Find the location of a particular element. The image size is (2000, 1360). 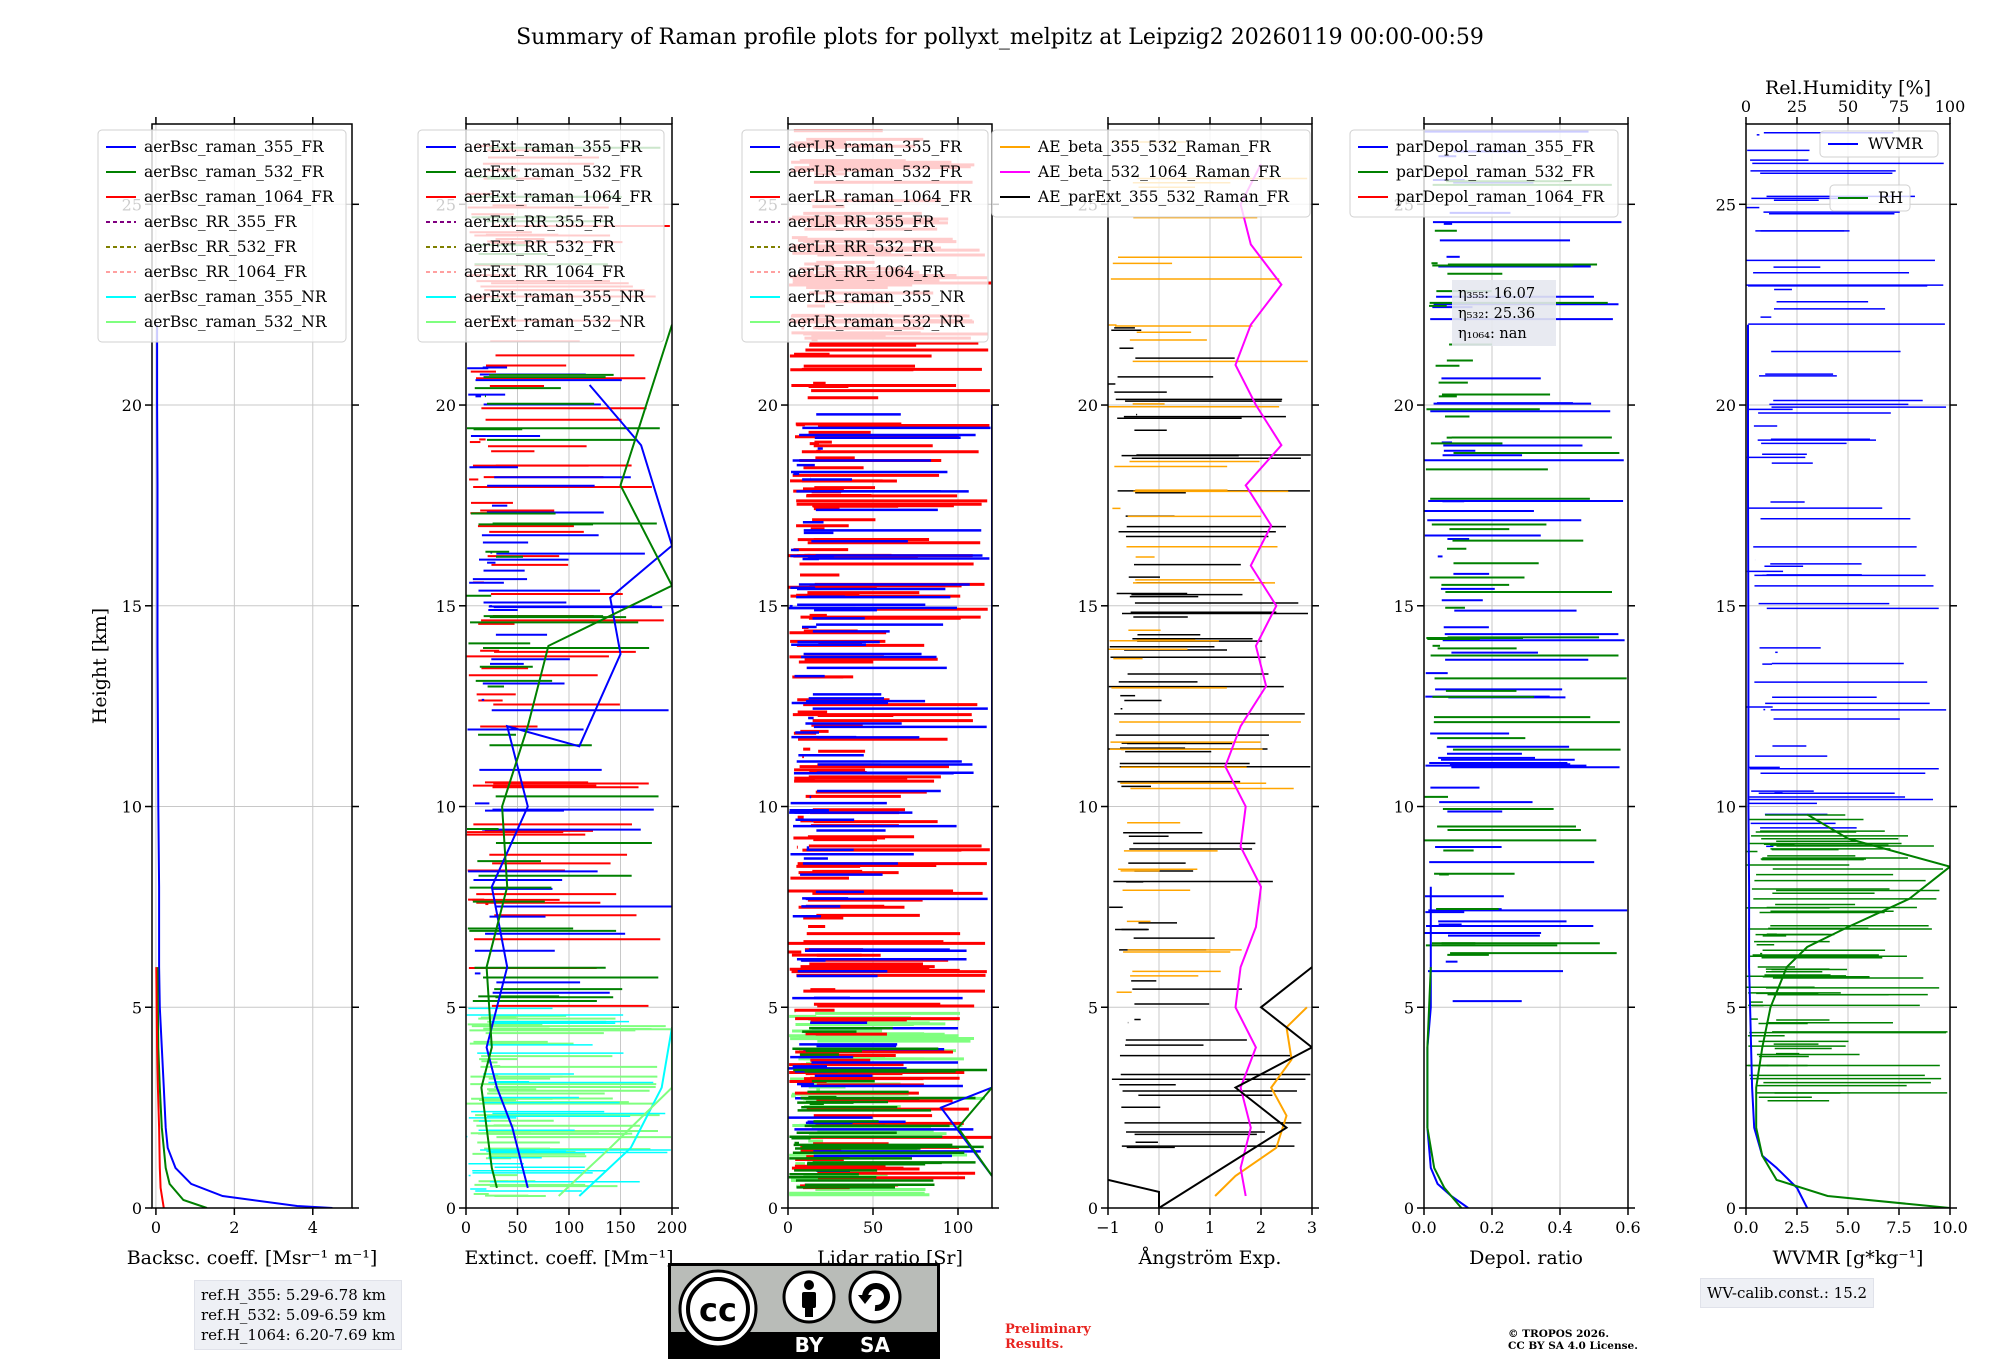

x-tick-label: 150 is located at coordinates (620, 1227).